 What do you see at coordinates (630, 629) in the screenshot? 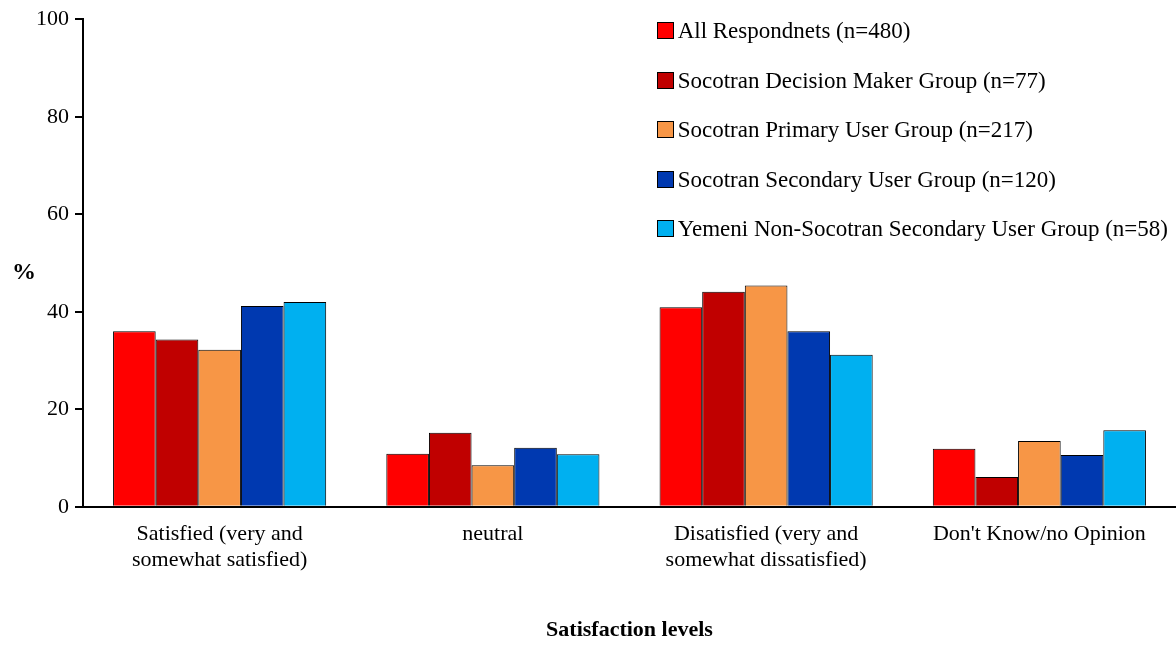
I see `x-axis-title: Satisfaction levels` at bounding box center [630, 629].